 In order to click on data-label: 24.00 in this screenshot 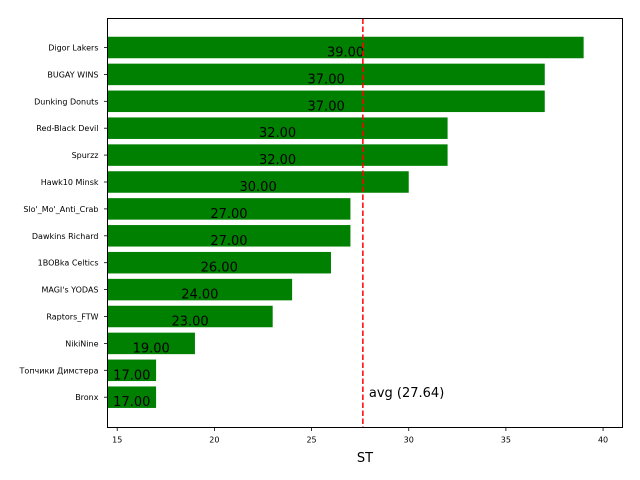, I will do `click(199, 295)`.